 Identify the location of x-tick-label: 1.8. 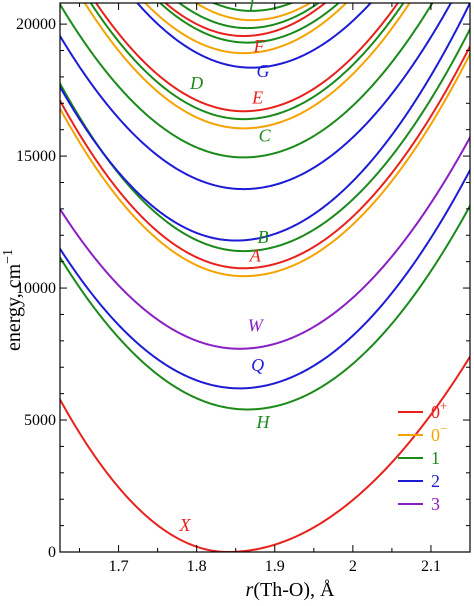
(197, 566).